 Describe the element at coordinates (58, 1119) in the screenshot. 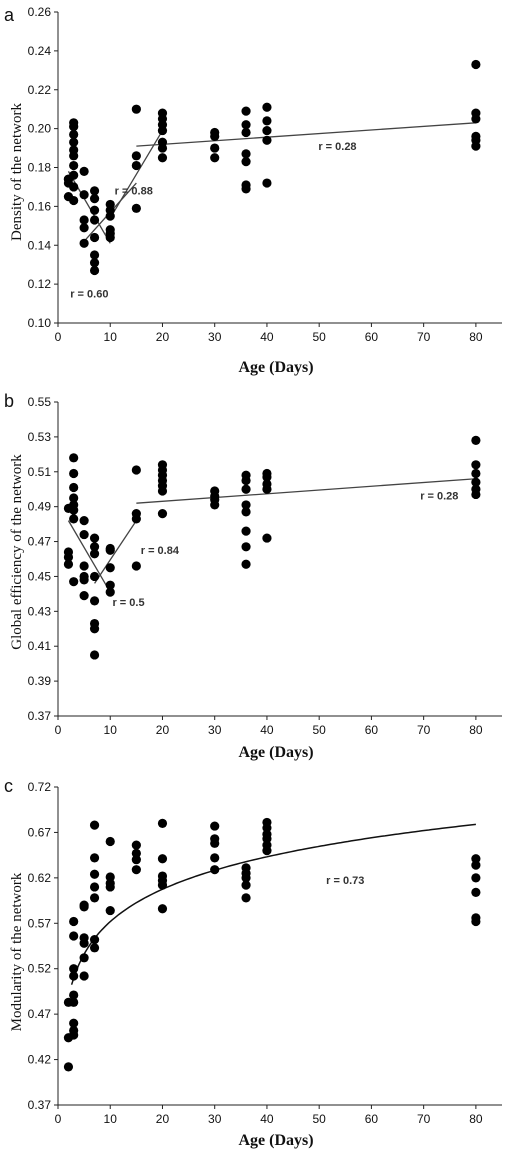

I see `x-tick-label: 0` at that location.